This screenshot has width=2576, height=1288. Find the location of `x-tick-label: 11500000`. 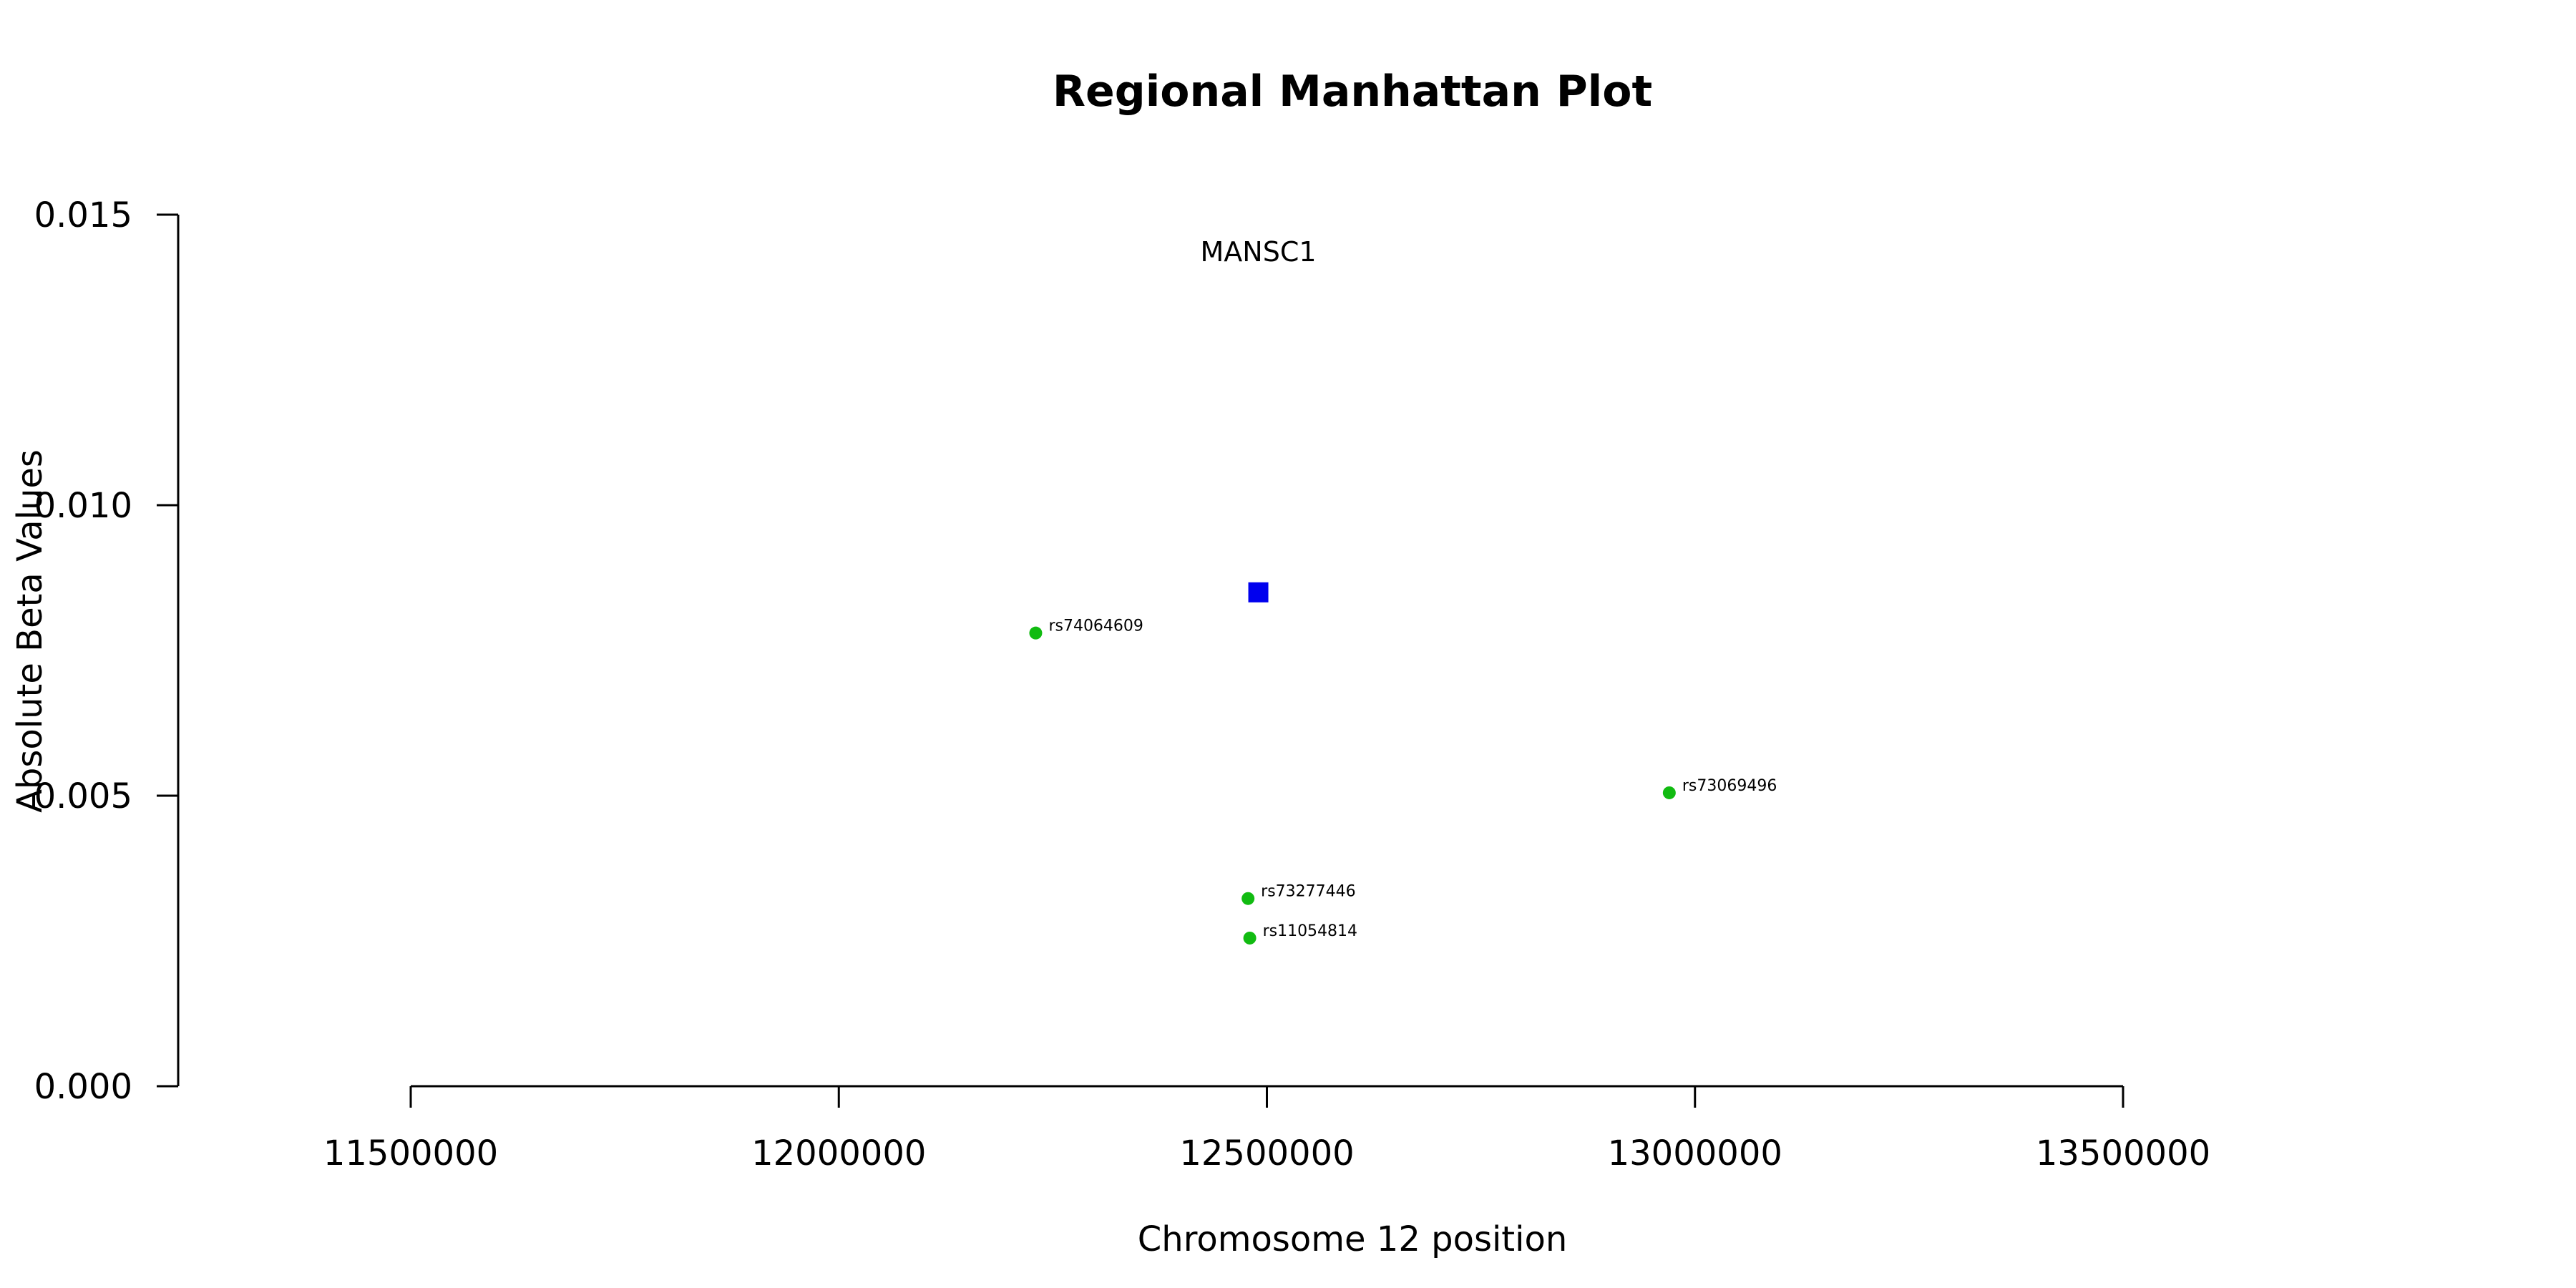

x-tick-label: 11500000 is located at coordinates (410, 1153).